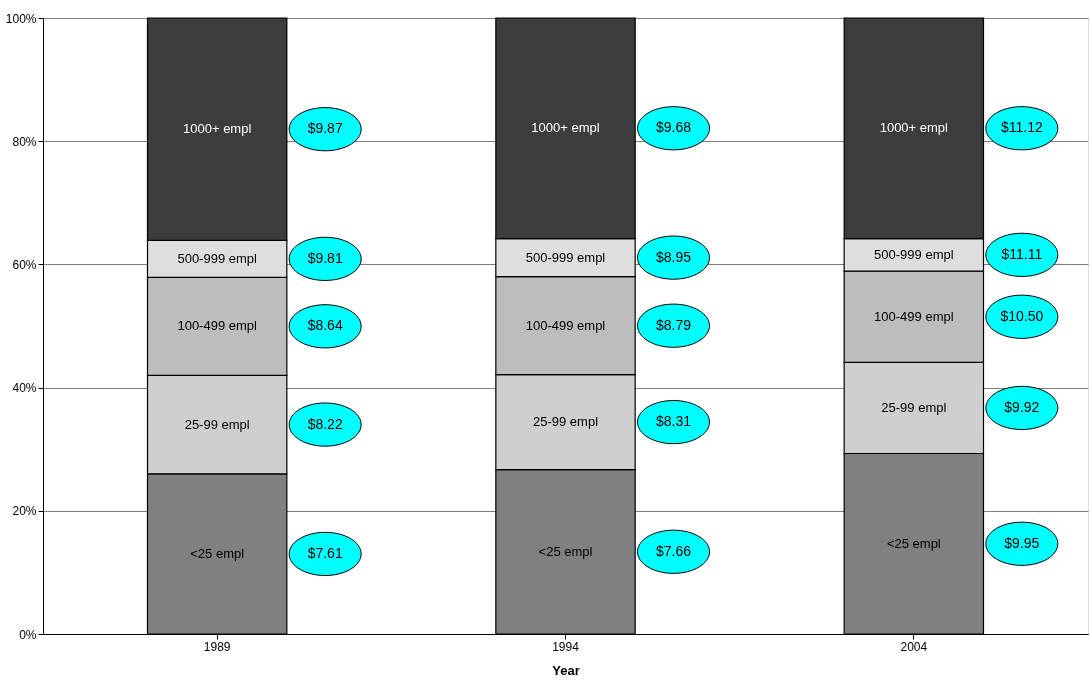 The image size is (1090, 682). Describe the element at coordinates (325, 325) in the screenshot. I see `annotation: $8.64` at that location.